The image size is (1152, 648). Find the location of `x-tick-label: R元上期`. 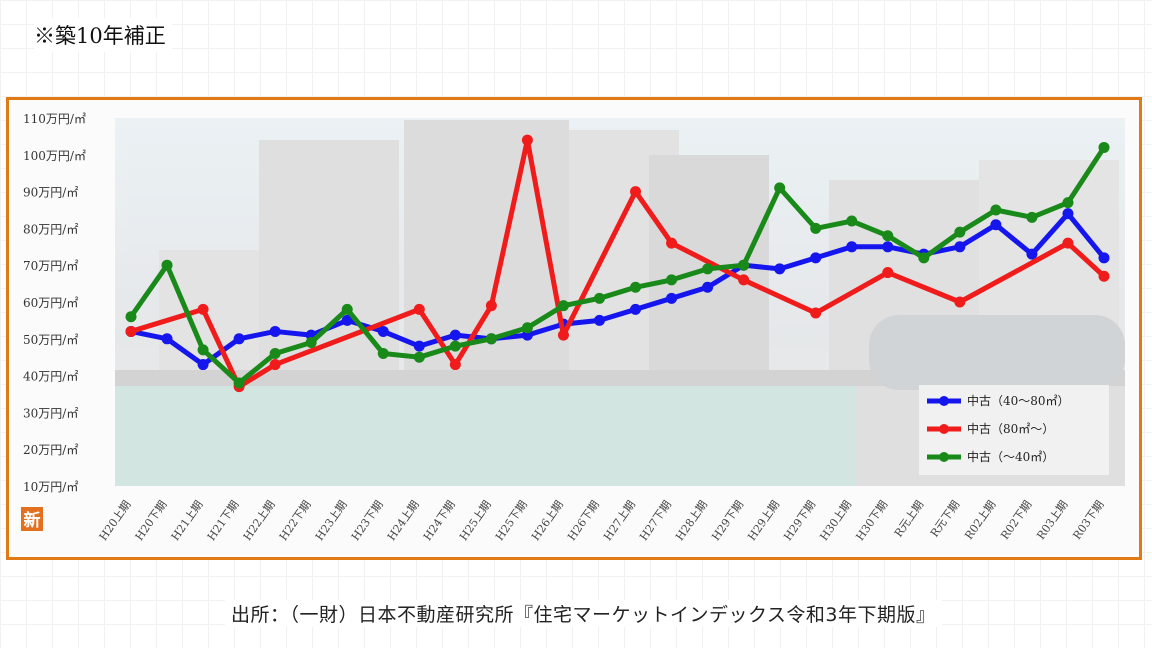

x-tick-label: R元上期 is located at coordinates (909, 518).